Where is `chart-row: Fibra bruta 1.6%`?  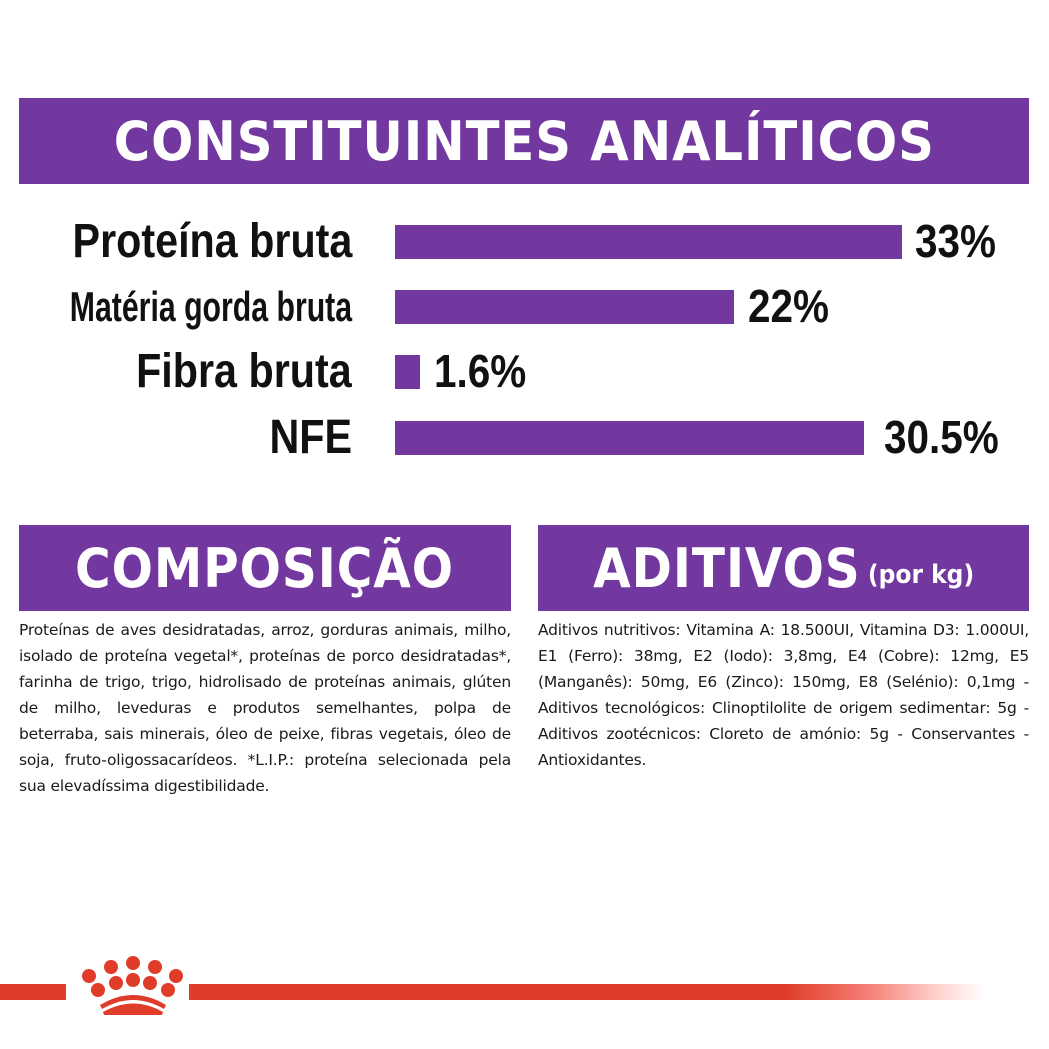 chart-row: Fibra bruta 1.6% is located at coordinates (524, 372).